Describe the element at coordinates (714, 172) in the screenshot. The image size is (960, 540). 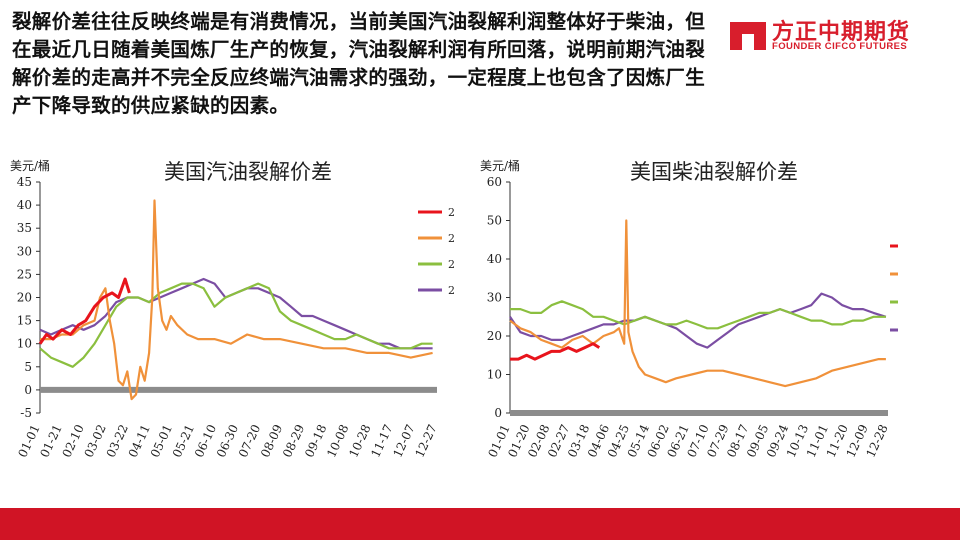
I see `chart-title: 美国柴油裂解价差` at that location.